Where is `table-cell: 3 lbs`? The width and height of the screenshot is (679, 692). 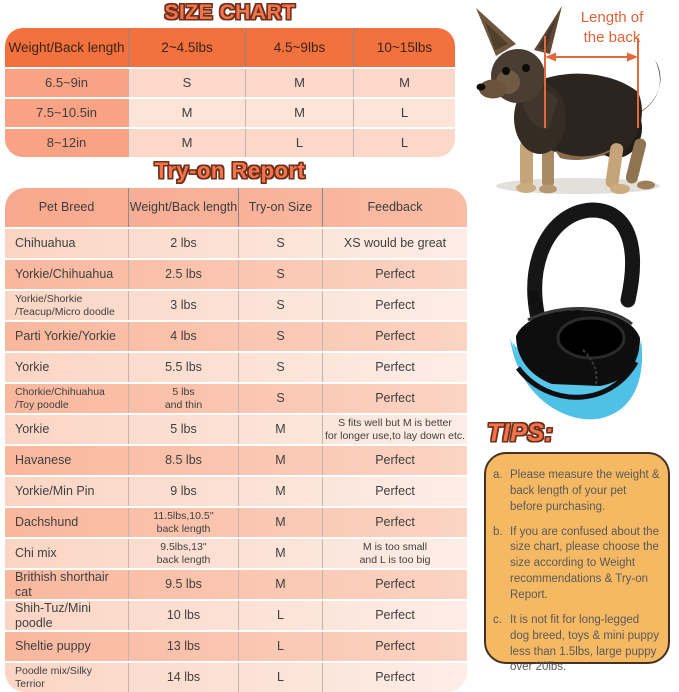 table-cell: 3 lbs is located at coordinates (183, 305).